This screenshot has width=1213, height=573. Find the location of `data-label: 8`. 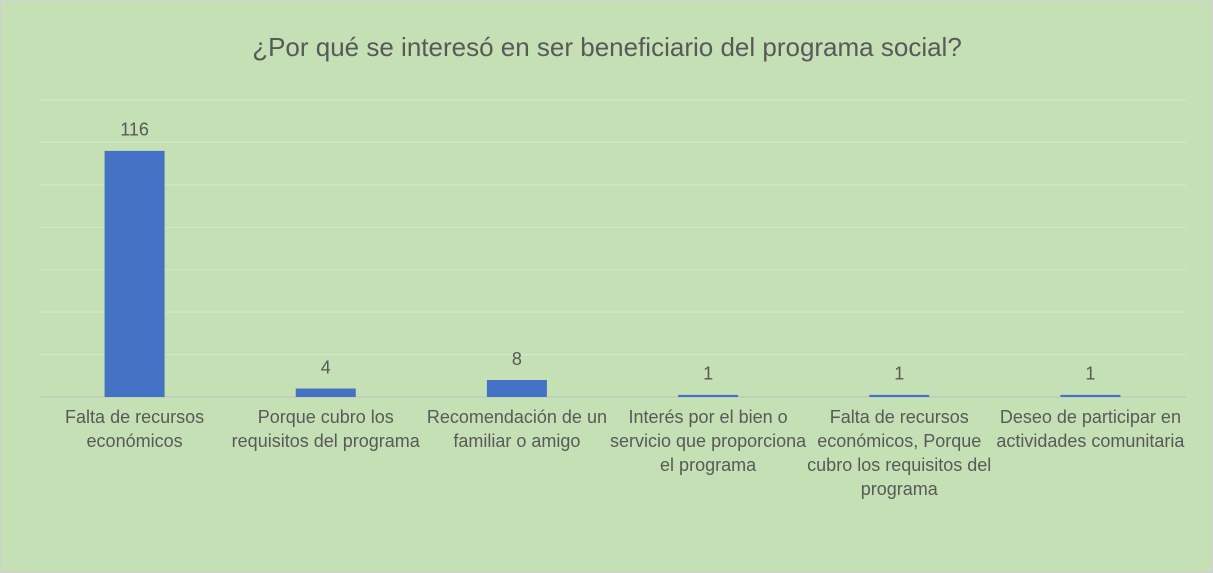

data-label: 8 is located at coordinates (517, 359).